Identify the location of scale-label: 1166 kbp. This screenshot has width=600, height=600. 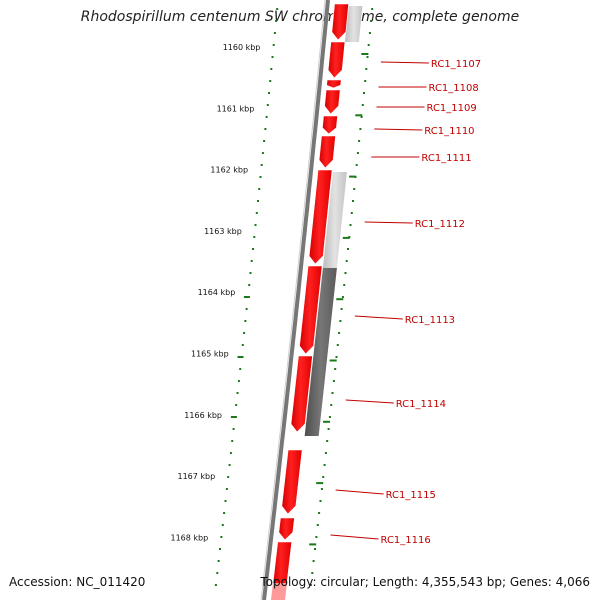
(203, 415).